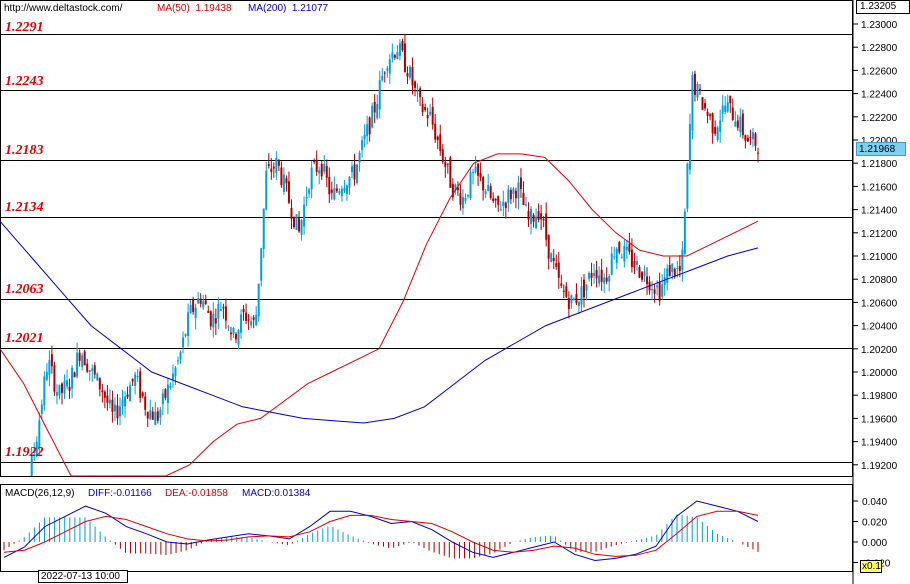 This screenshot has width=910, height=584. What do you see at coordinates (879, 350) in the screenshot?
I see `y-tick-label: 1.20200` at bounding box center [879, 350].